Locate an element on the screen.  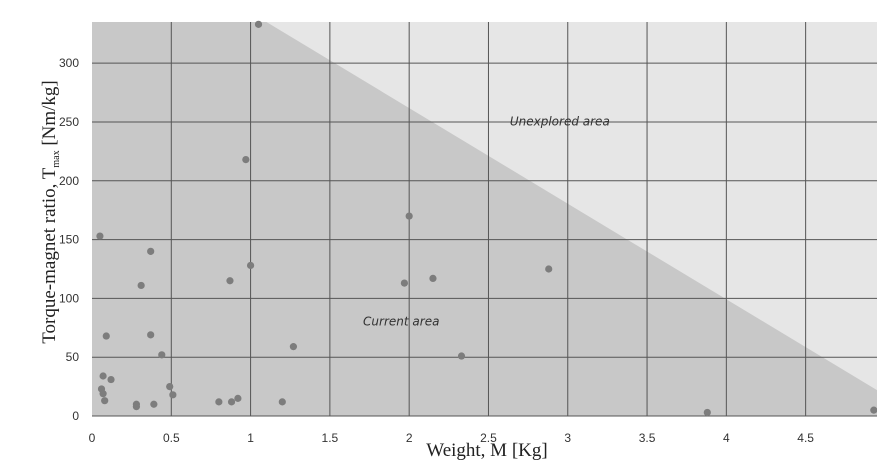
current-area-label: Current area is located at coordinates (401, 321).